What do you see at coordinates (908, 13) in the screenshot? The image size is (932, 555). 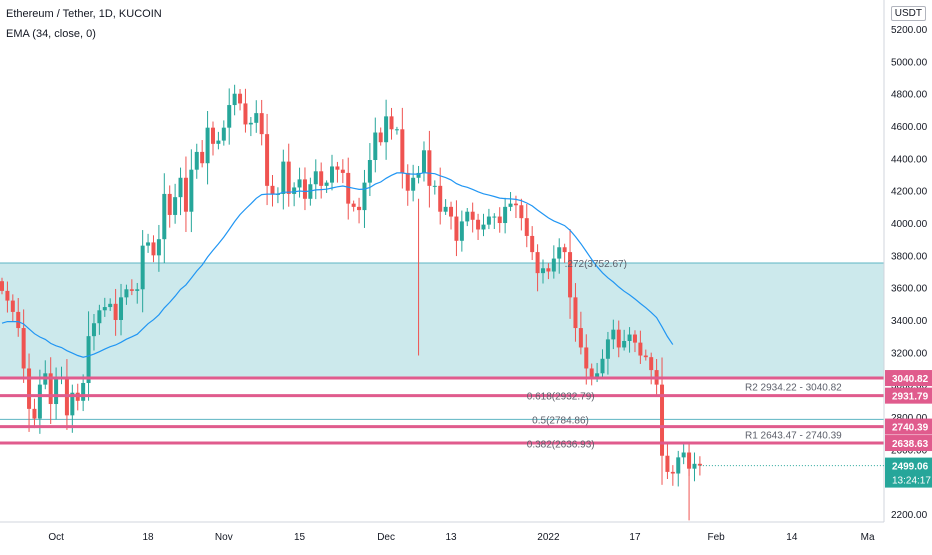 I see `currency-button: USDT` at bounding box center [908, 13].